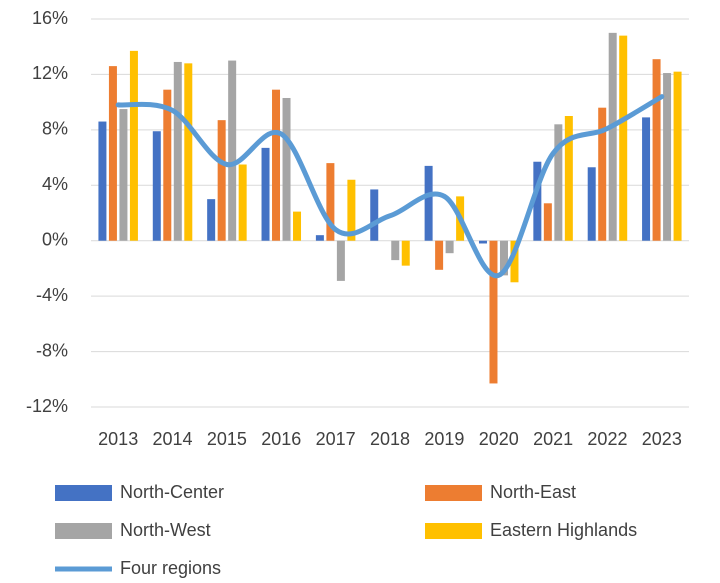  What do you see at coordinates (563, 530) in the screenshot?
I see `legend-label: Eastern Highlands` at bounding box center [563, 530].